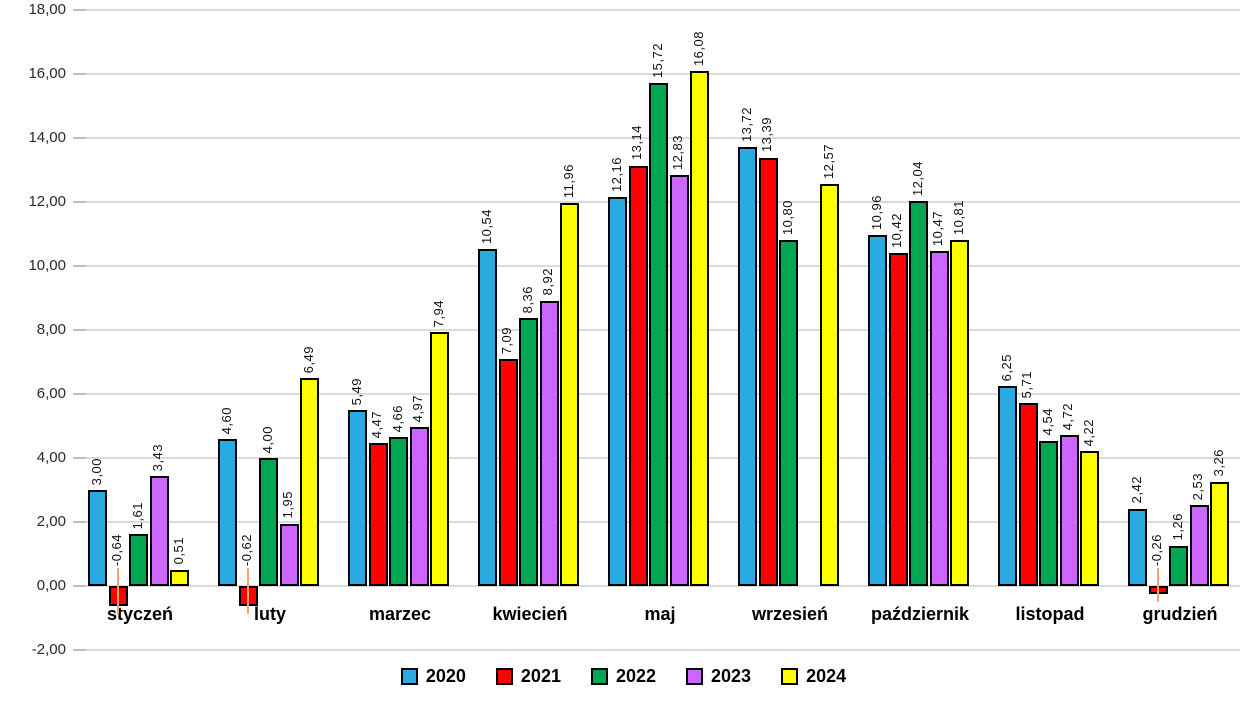  What do you see at coordinates (958, 218) in the screenshot?
I see `data-label-2024-październik: 10,81` at bounding box center [958, 218].